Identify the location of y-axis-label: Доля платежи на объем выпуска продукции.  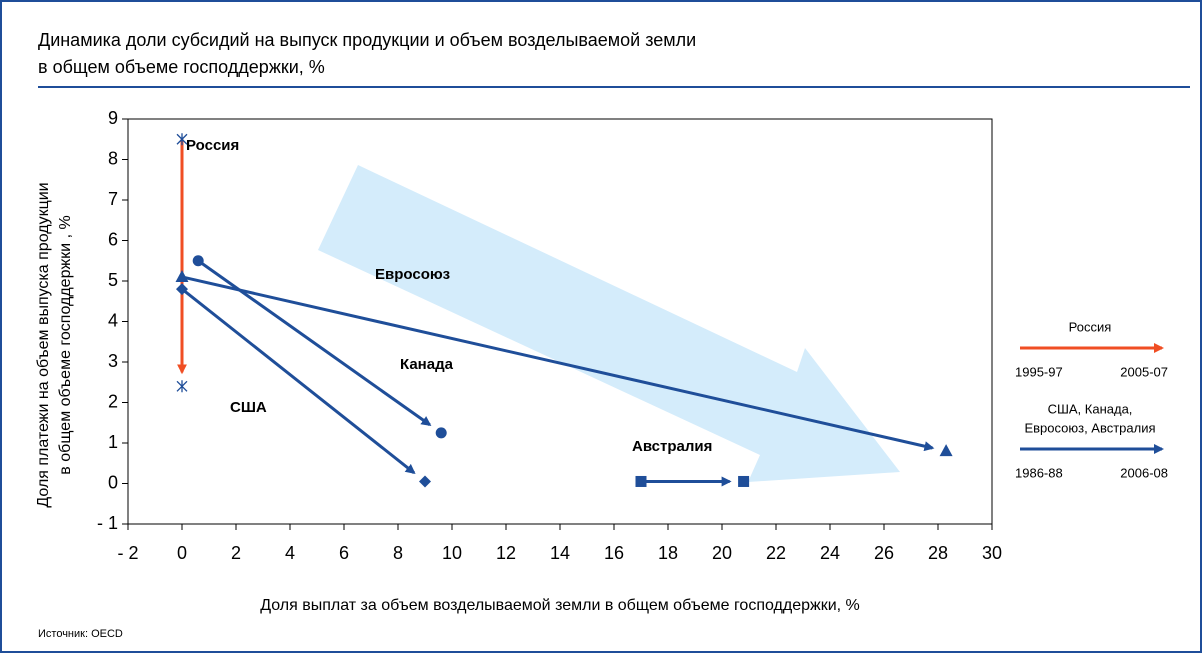
(43, 344).